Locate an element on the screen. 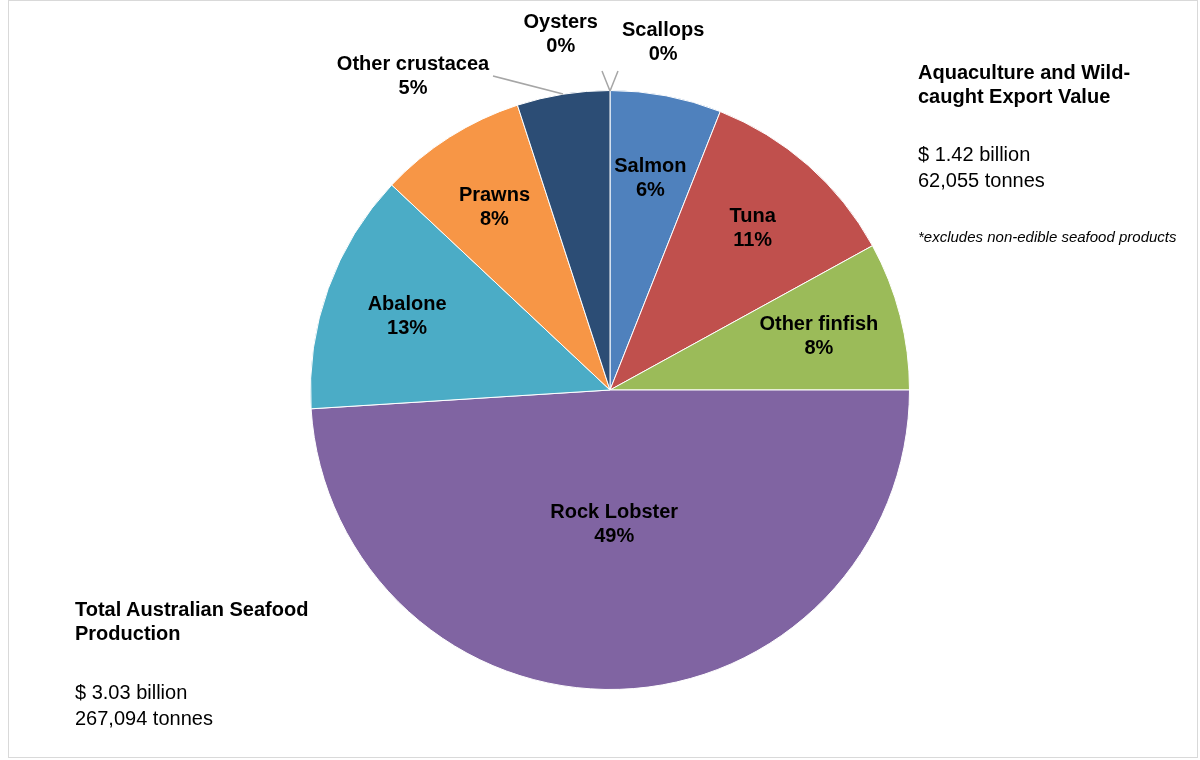 The image size is (1200, 760). data-label: 11% is located at coordinates (753, 238).